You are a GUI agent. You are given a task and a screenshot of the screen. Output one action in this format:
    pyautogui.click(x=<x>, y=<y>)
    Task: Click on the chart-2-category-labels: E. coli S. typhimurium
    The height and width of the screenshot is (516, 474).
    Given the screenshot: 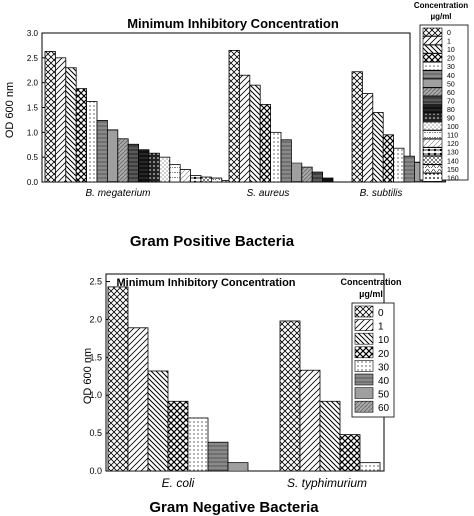 What is the action you would take?
    pyautogui.click(x=264, y=483)
    